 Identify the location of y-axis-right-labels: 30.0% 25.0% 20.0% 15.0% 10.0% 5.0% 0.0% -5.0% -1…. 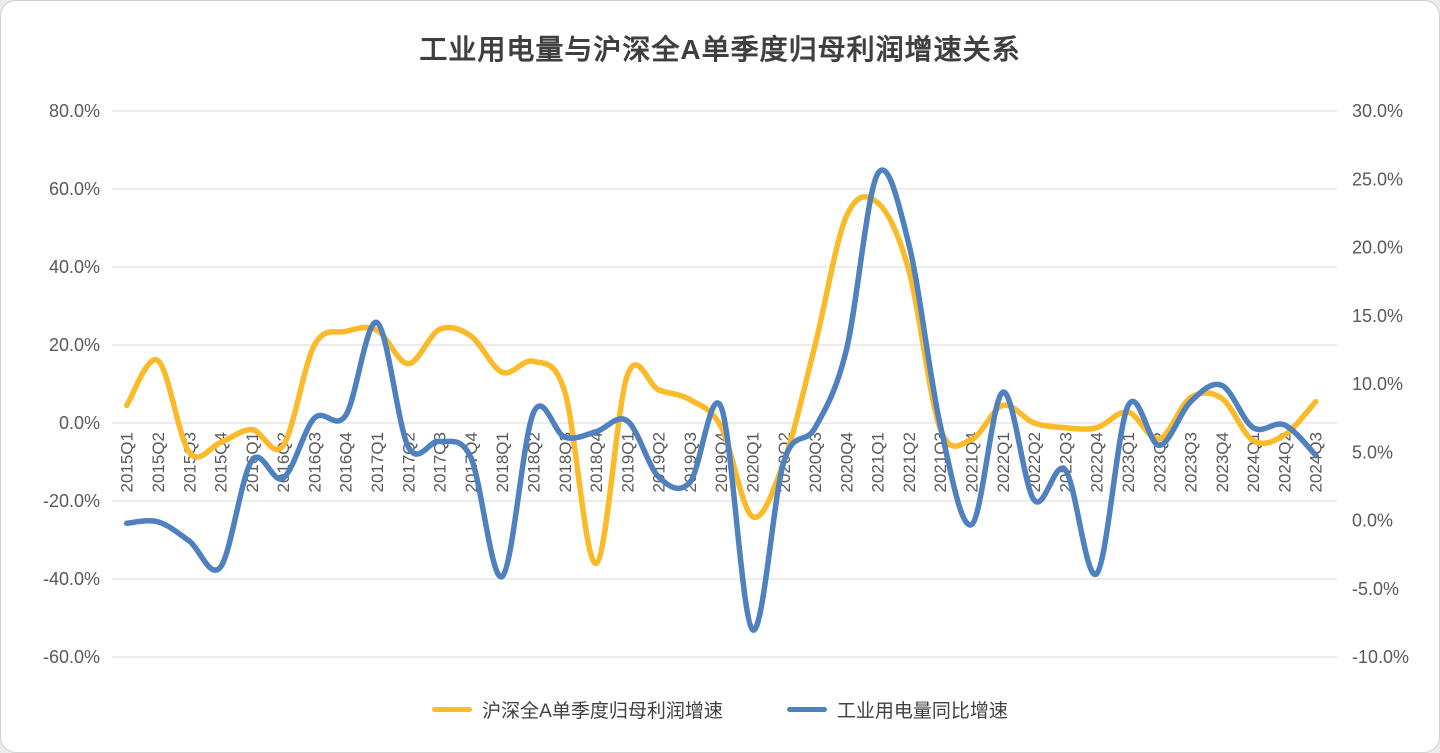
(1380, 384).